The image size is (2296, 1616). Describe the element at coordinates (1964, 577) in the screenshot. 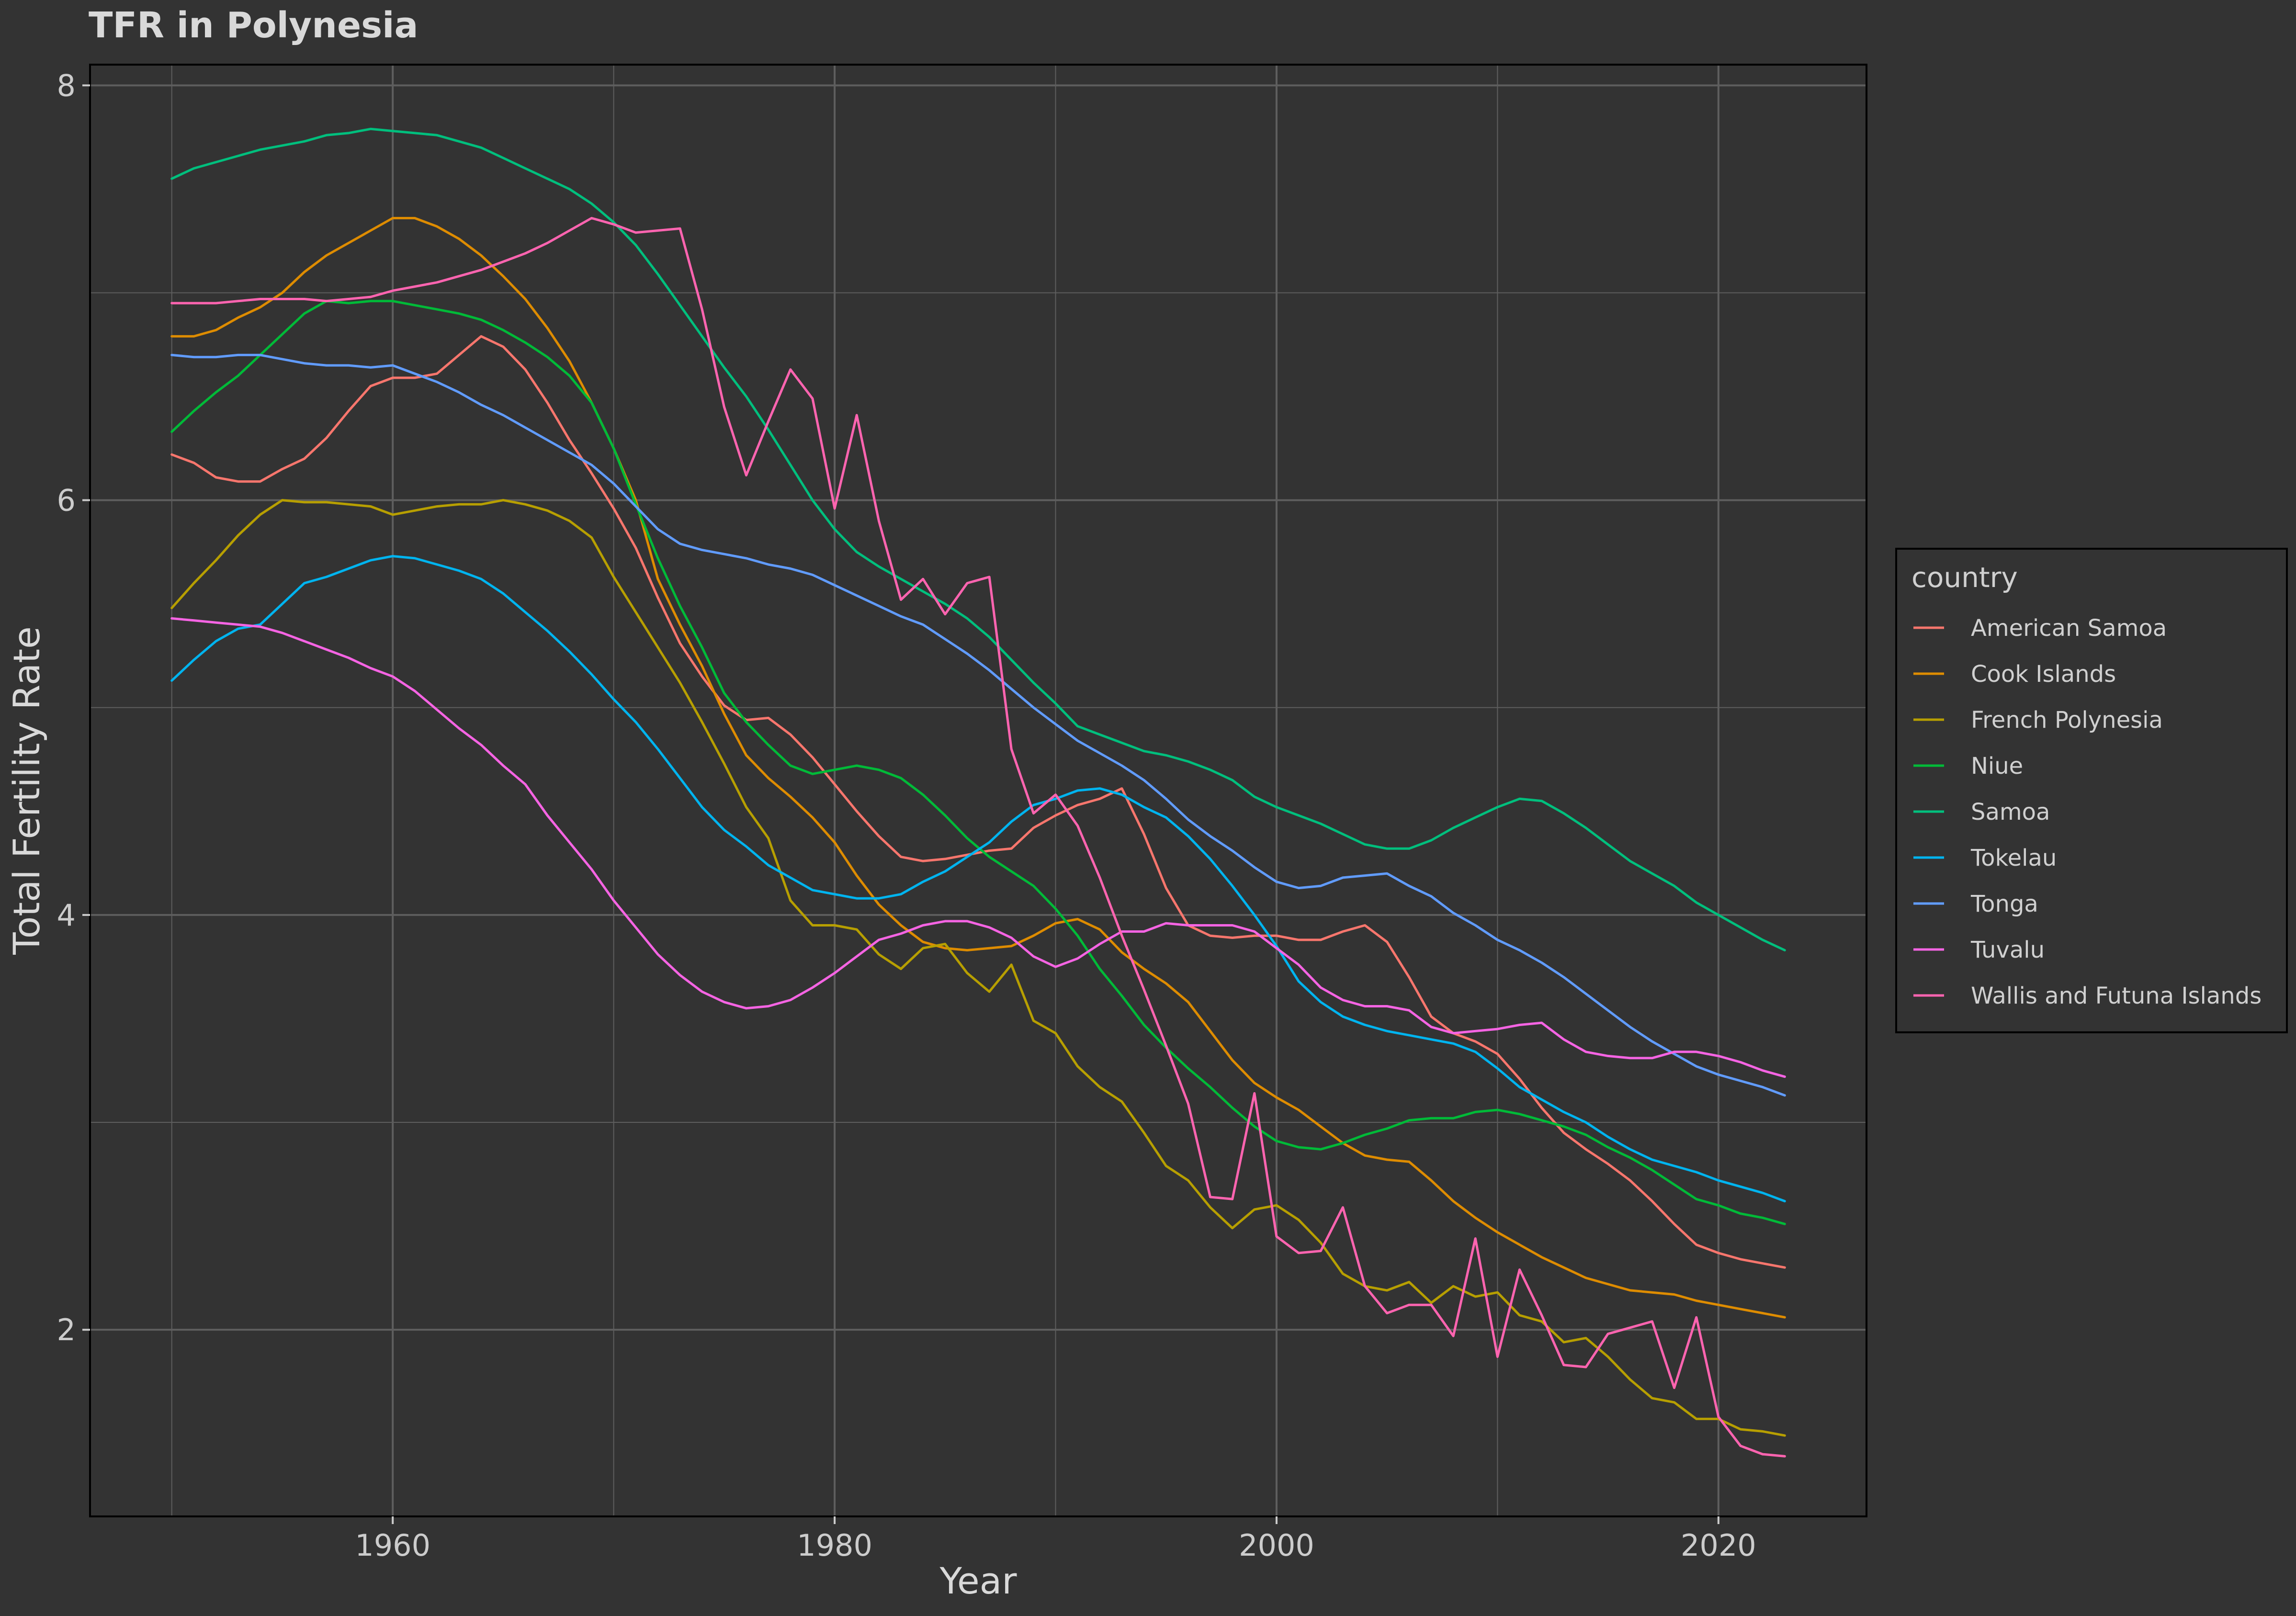

I see `legend-title: country` at that location.